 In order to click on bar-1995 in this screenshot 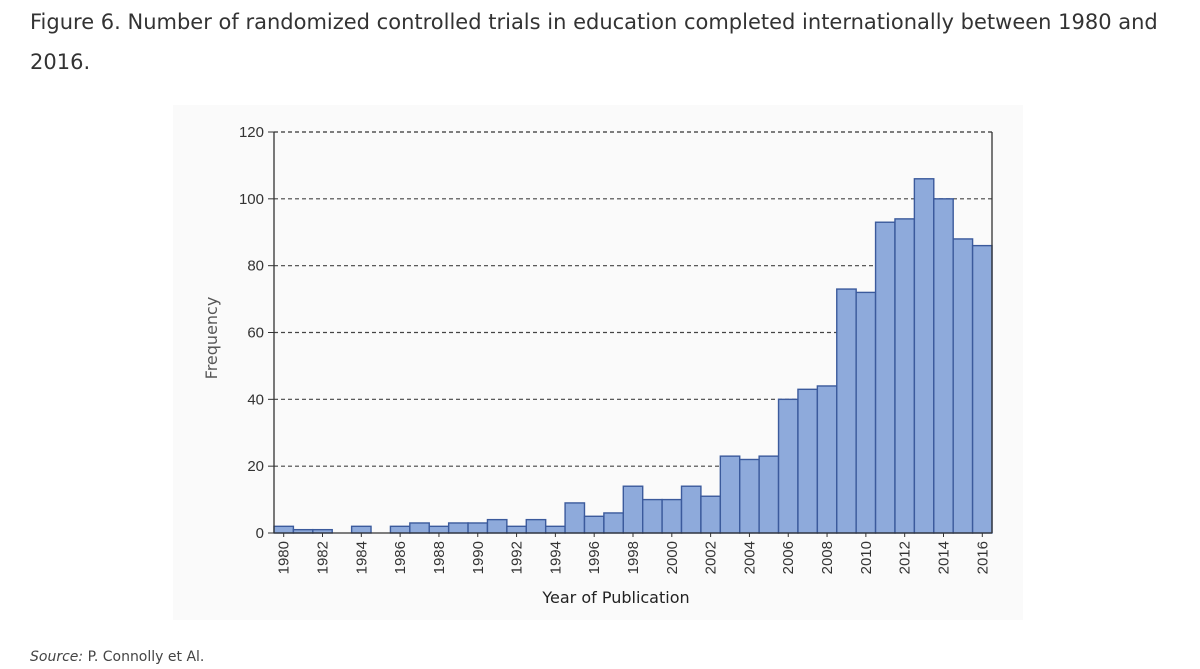, I will do `click(575, 518)`.